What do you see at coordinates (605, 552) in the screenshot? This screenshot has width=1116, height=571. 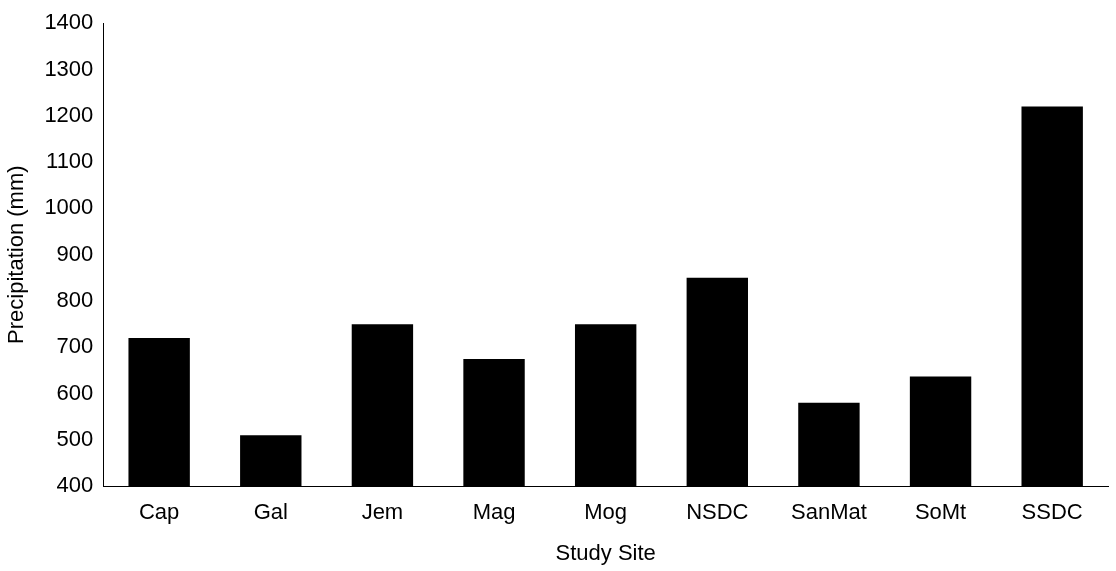 I see `x-axis-title: Study Site` at bounding box center [605, 552].